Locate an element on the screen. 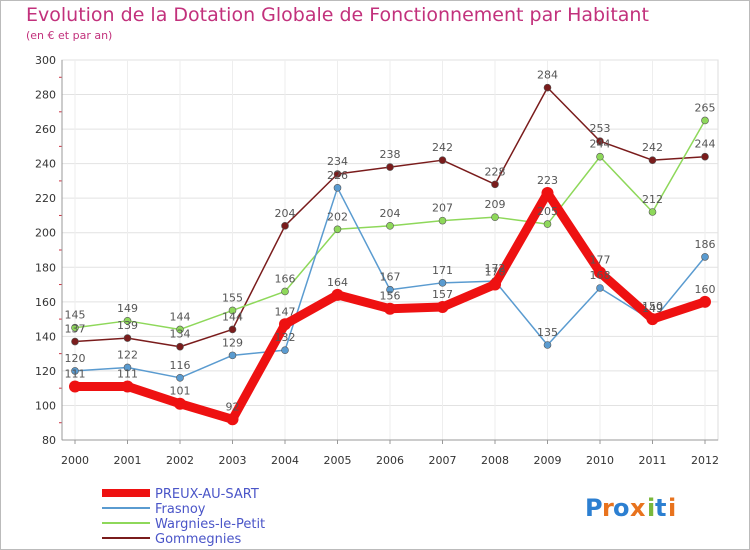 The image size is (750, 550). data-label: 160 is located at coordinates (705, 289).